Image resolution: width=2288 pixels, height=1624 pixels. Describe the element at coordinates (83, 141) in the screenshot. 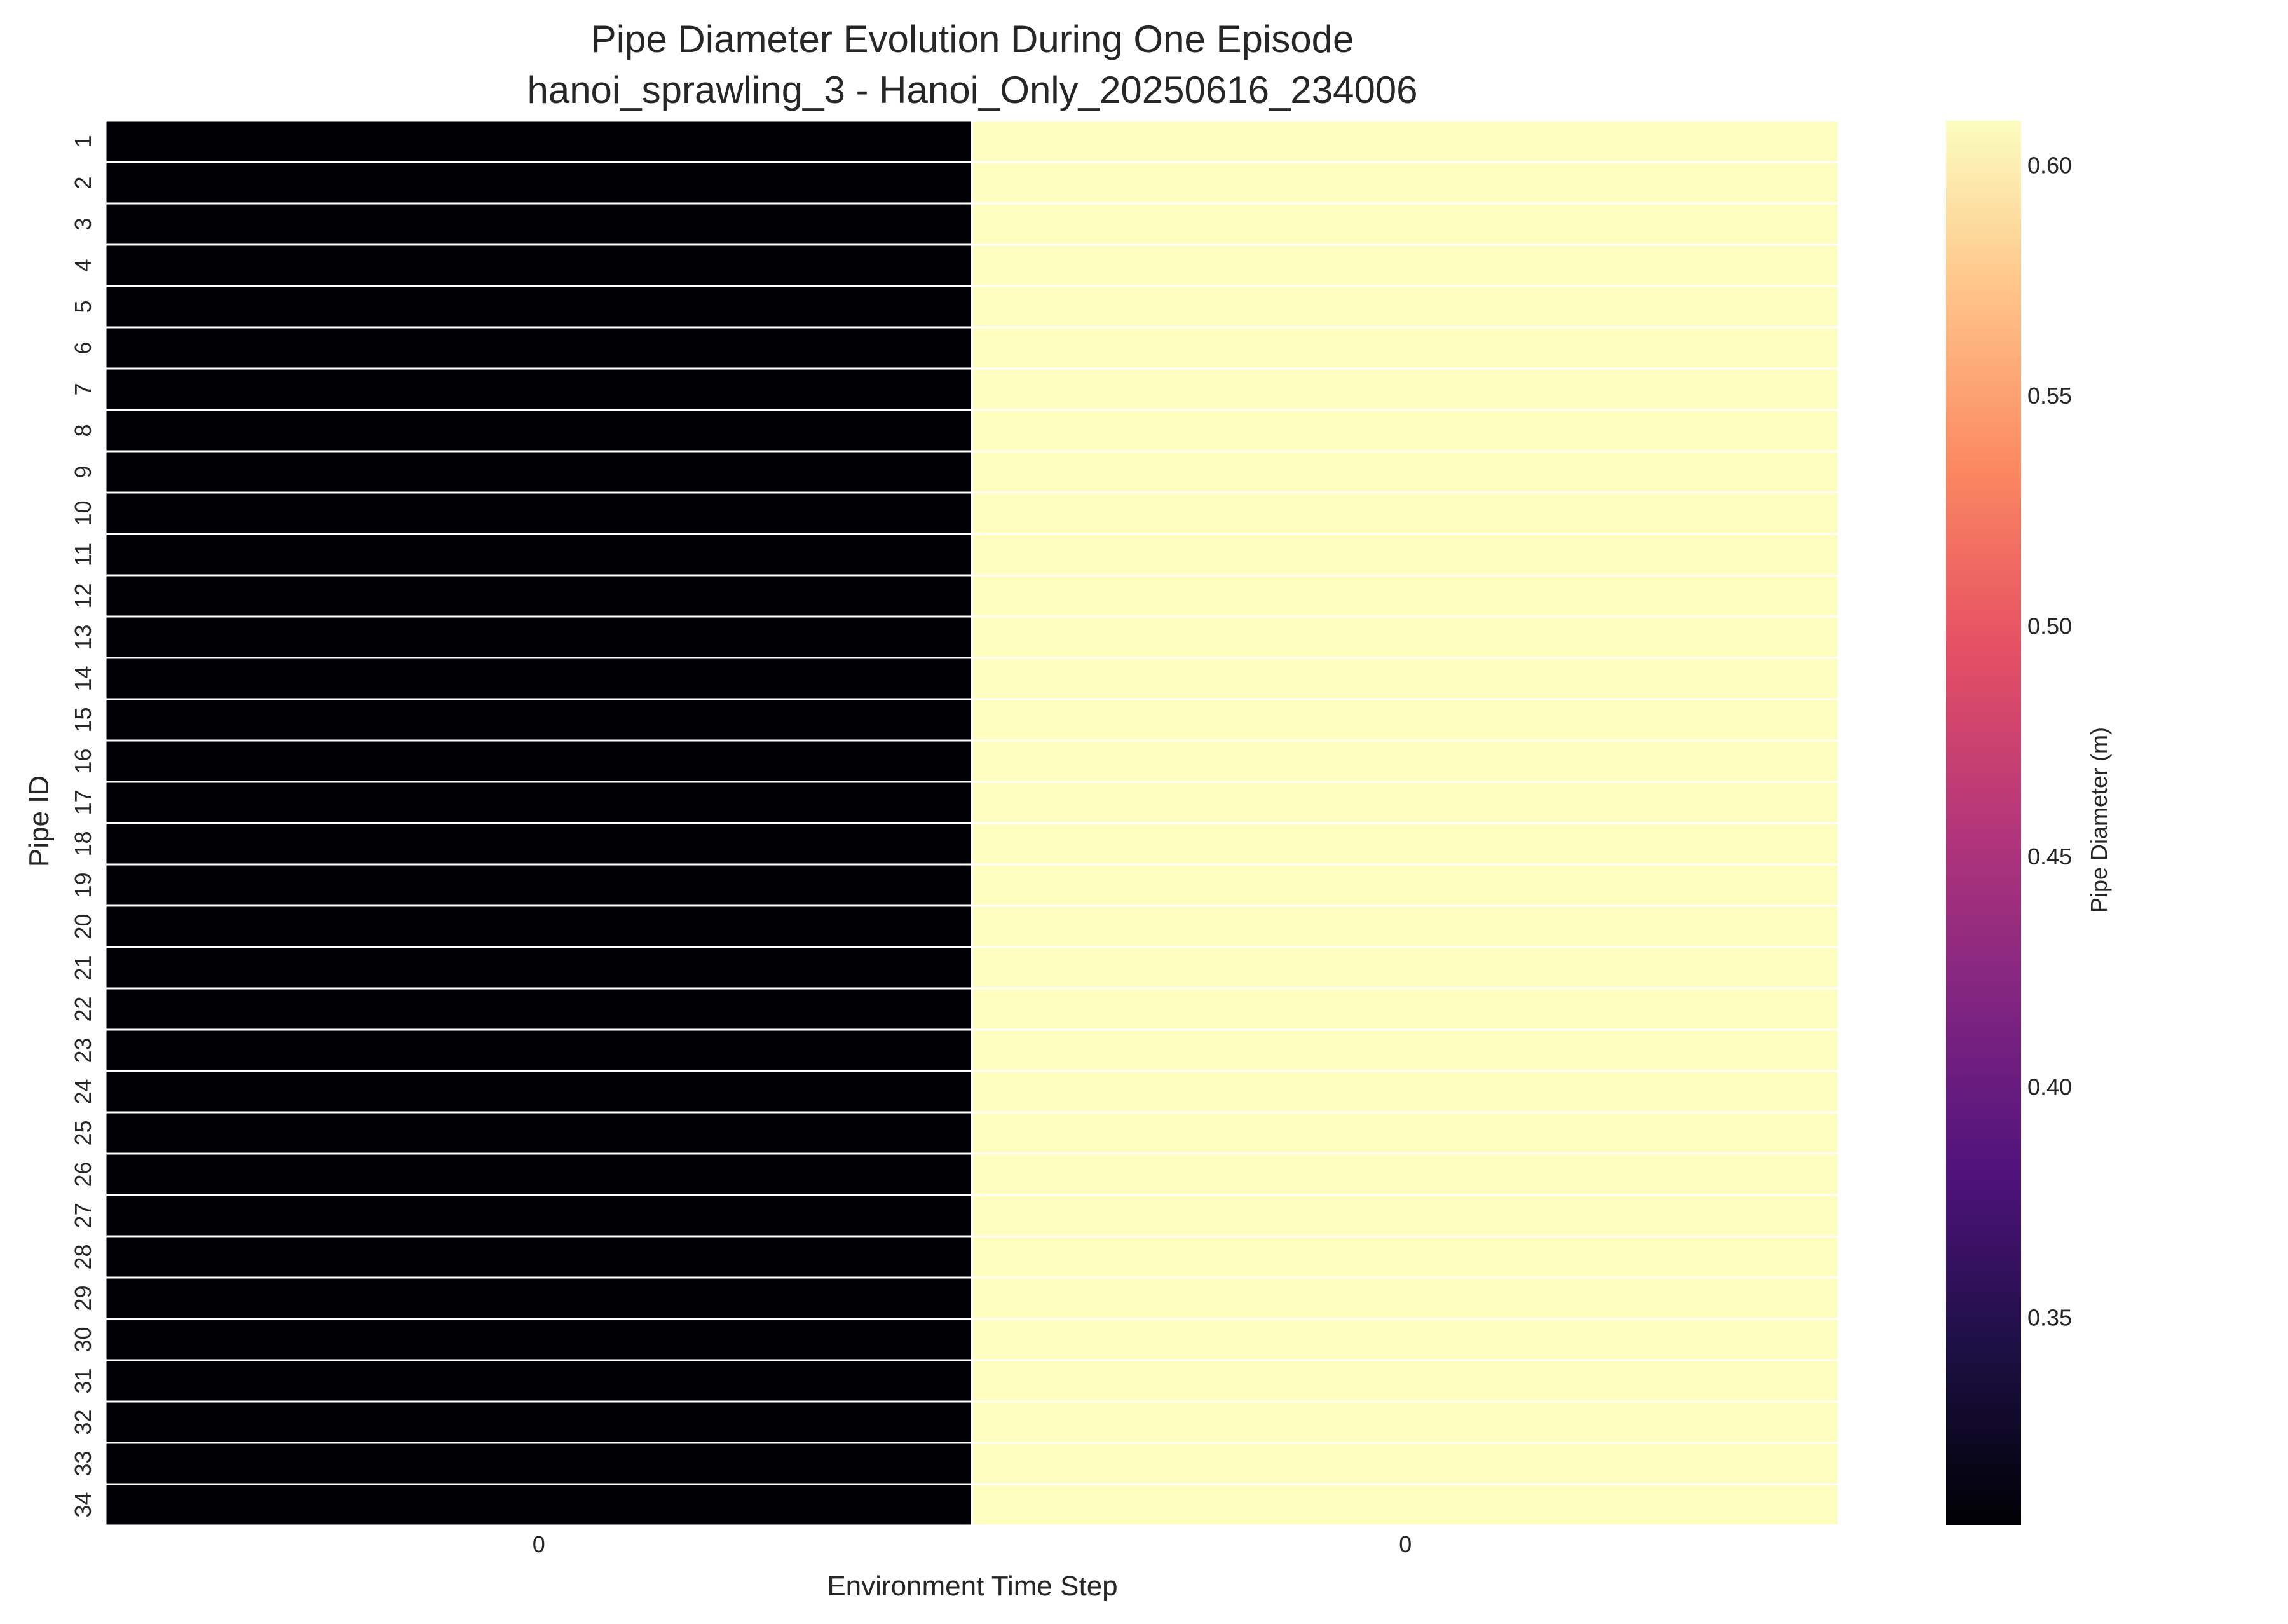

I see `y-tick-label: 1` at that location.